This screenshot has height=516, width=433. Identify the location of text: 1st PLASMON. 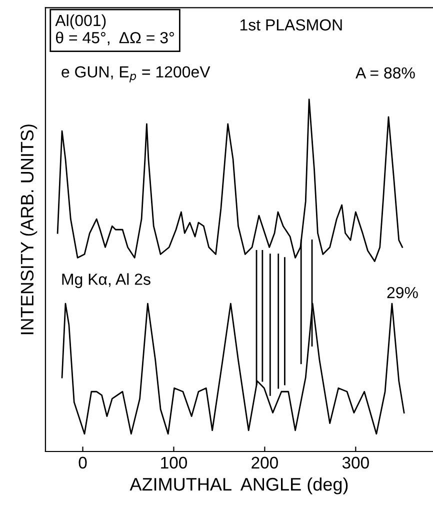
(291, 25).